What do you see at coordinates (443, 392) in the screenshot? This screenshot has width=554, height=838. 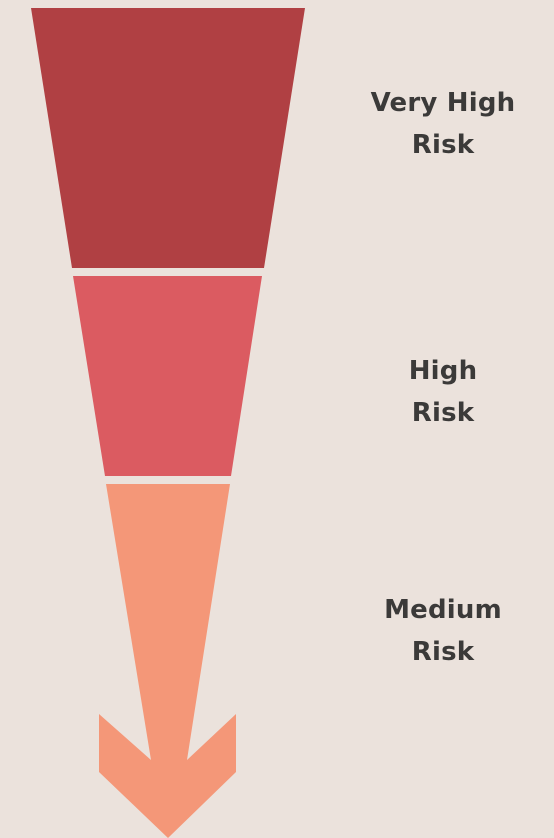 I see `high-risk-label: High Risk` at bounding box center [443, 392].